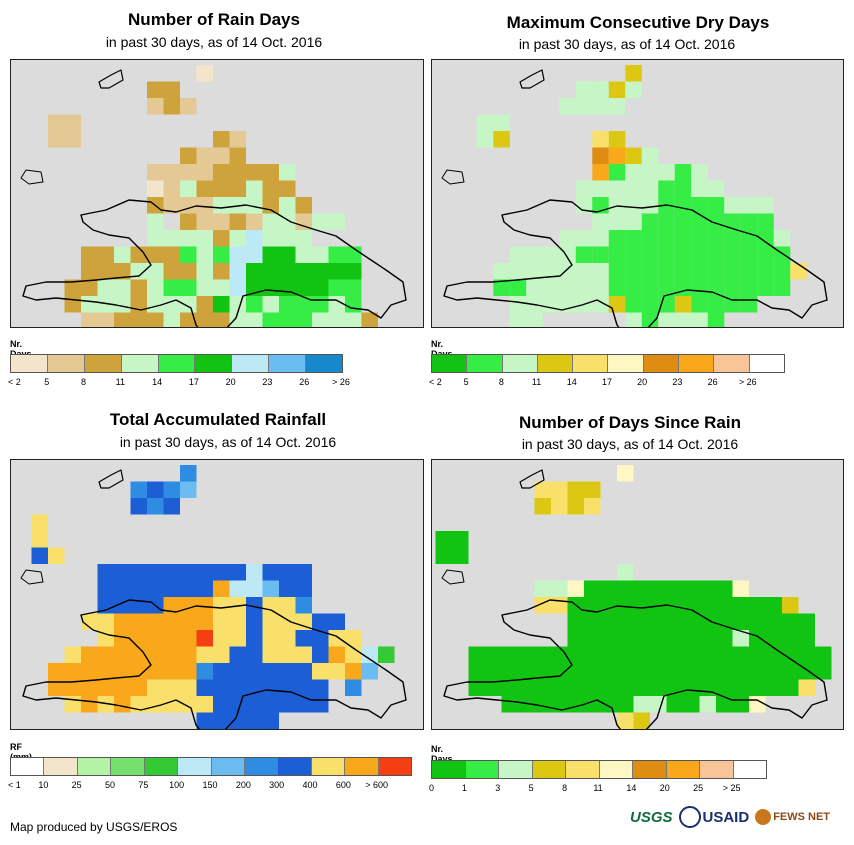  I want to click on legend-tick-label: 1, so click(464, 788).